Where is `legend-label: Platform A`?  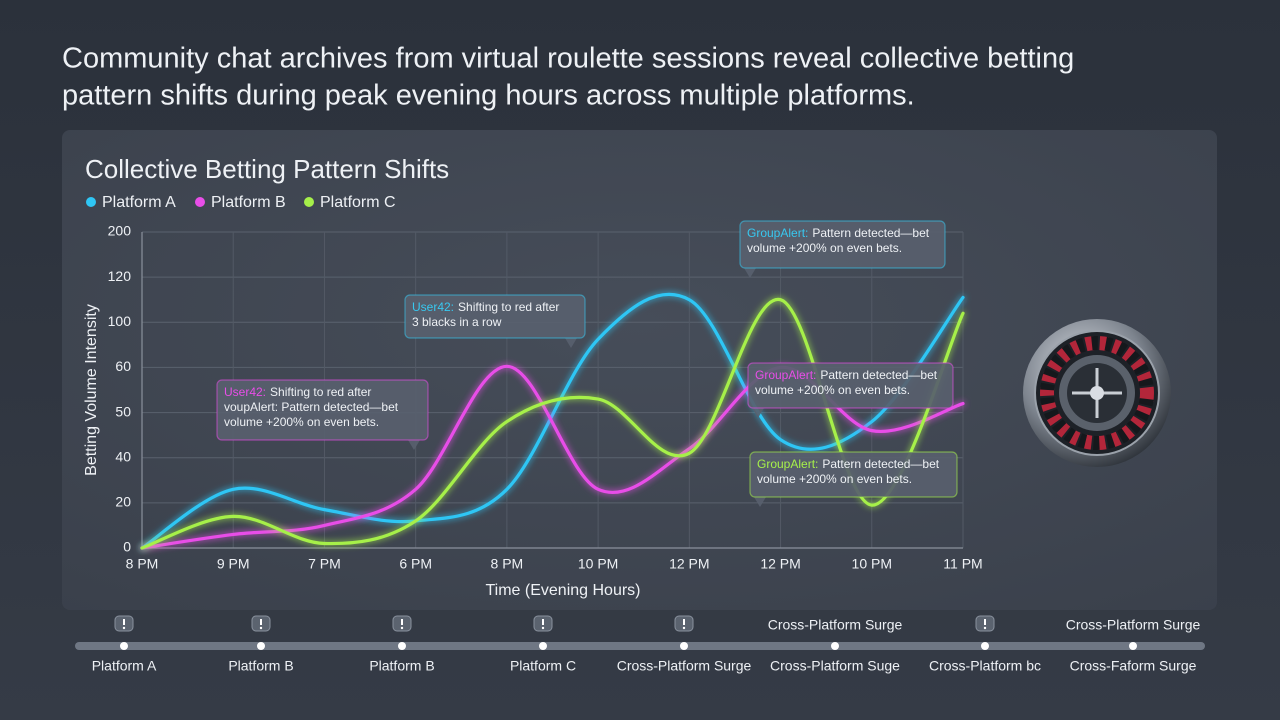 legend-label: Platform A is located at coordinates (139, 202).